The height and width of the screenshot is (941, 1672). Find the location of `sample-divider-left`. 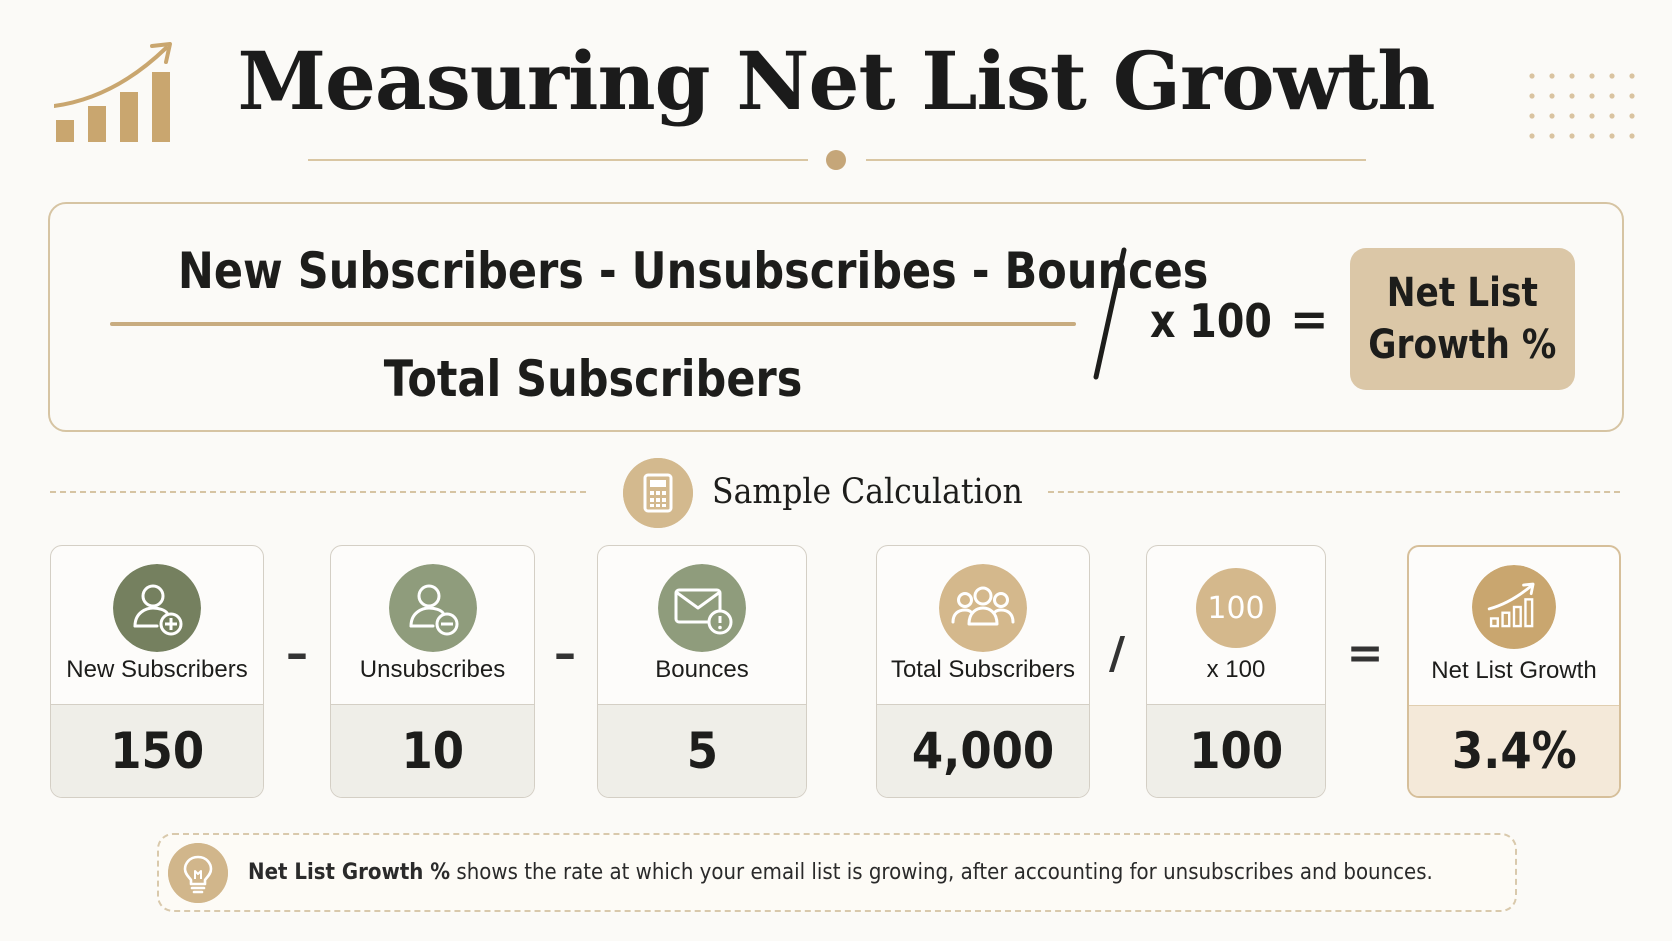

sample-divider-left is located at coordinates (318, 492).